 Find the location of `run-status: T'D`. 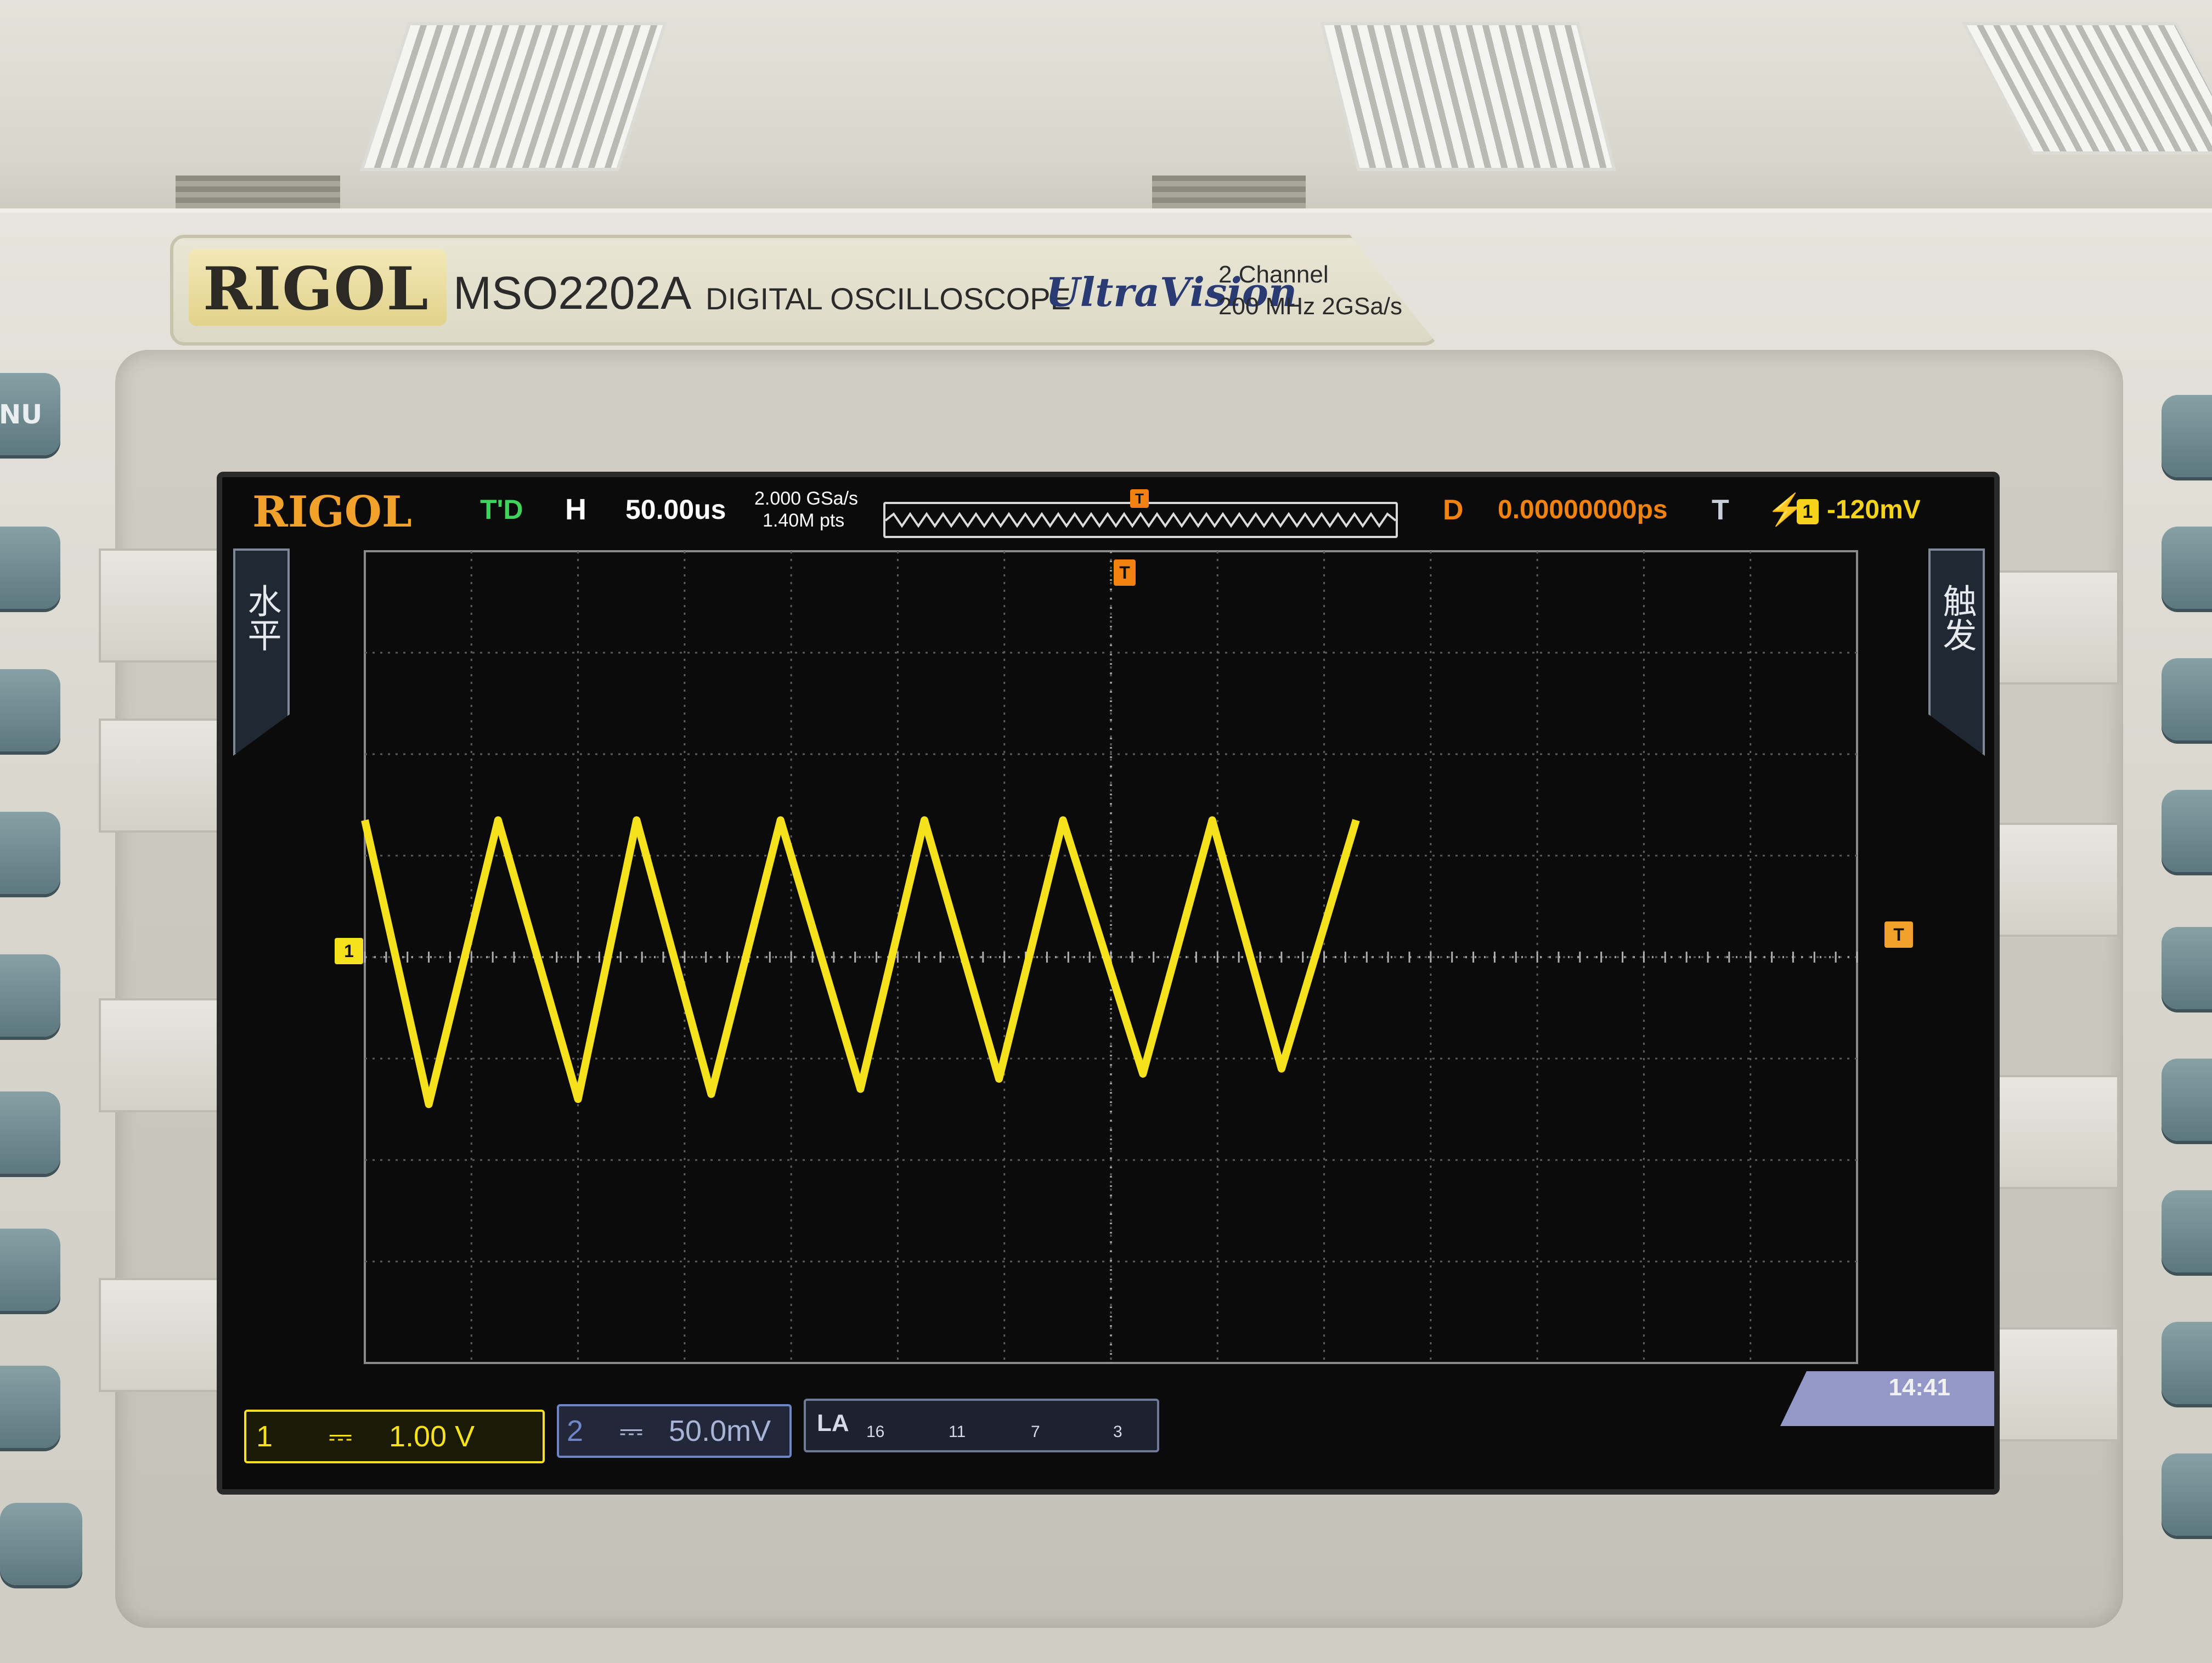

run-status: T'D is located at coordinates (502, 509).